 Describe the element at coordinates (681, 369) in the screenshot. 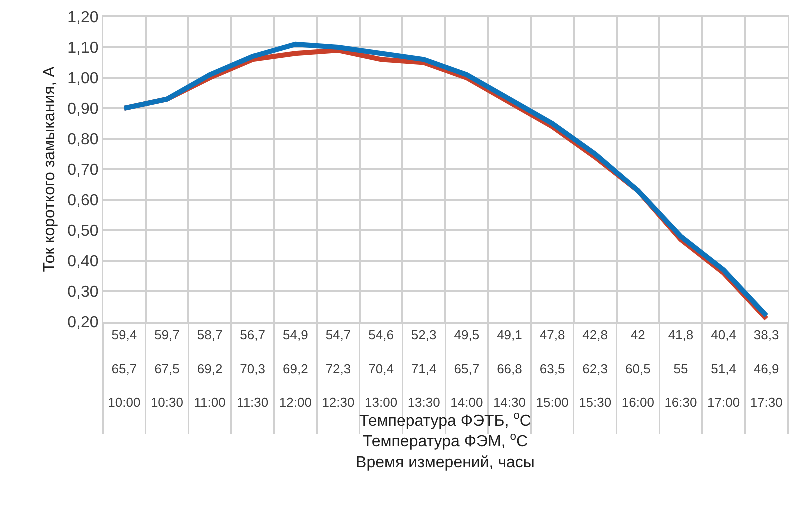

I see `category-label: 41,8 55 16:30` at that location.